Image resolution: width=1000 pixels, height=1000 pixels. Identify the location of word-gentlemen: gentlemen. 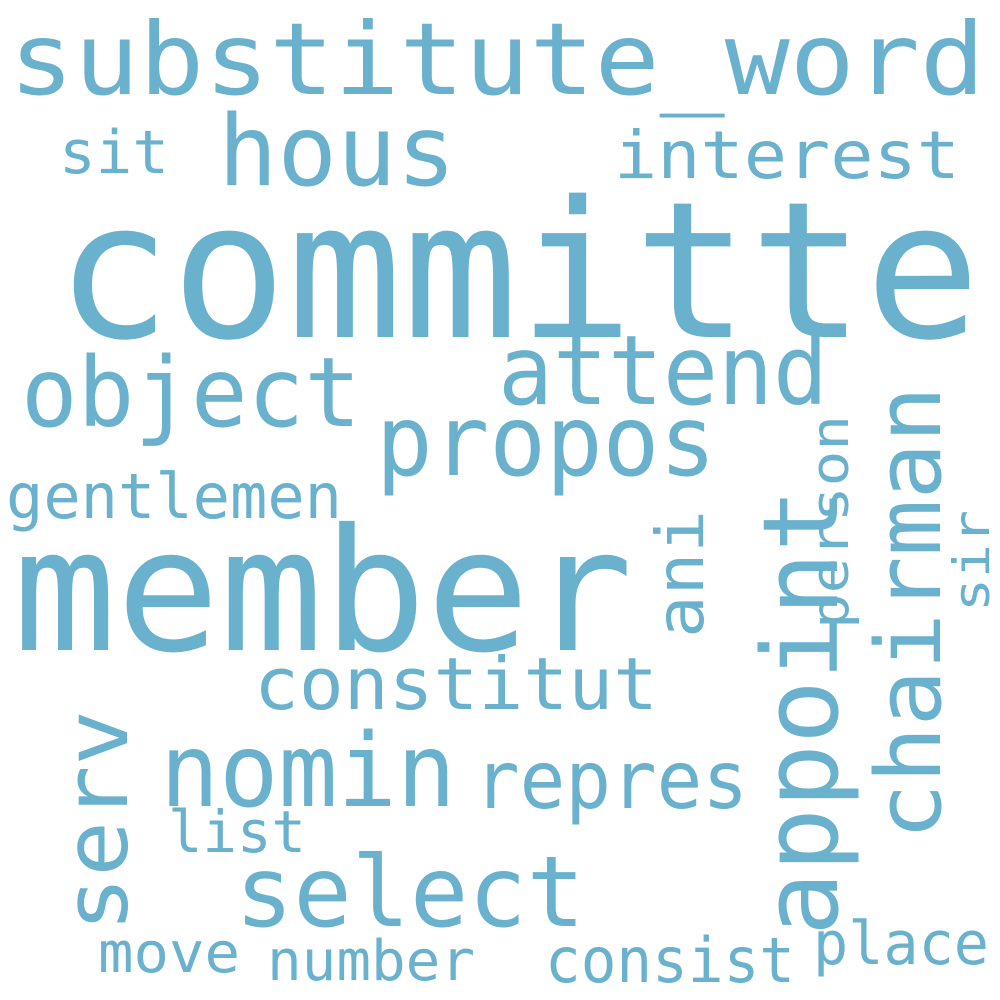
(174, 496).